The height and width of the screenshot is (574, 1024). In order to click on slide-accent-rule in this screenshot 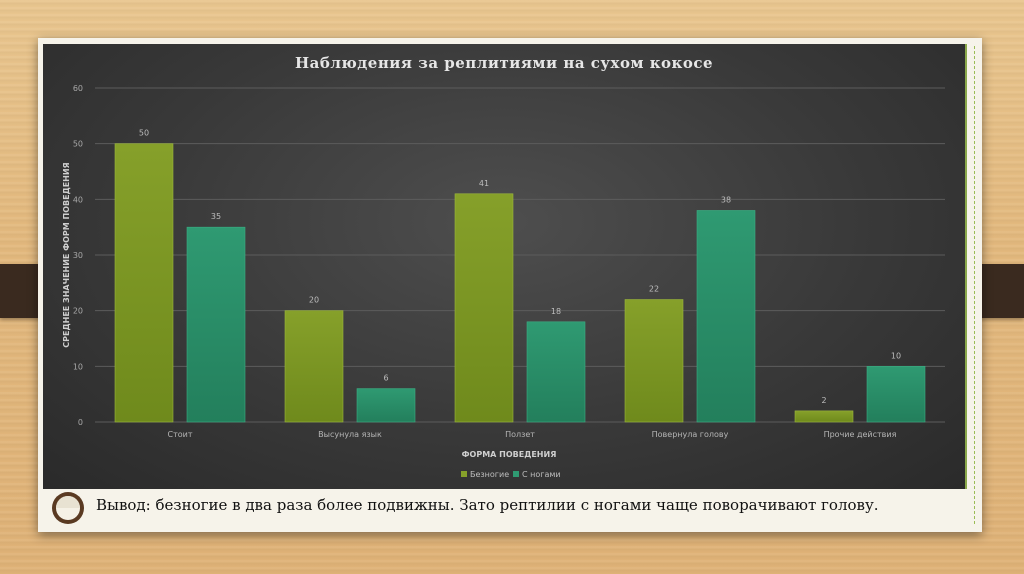, I will do `click(975, 285)`.